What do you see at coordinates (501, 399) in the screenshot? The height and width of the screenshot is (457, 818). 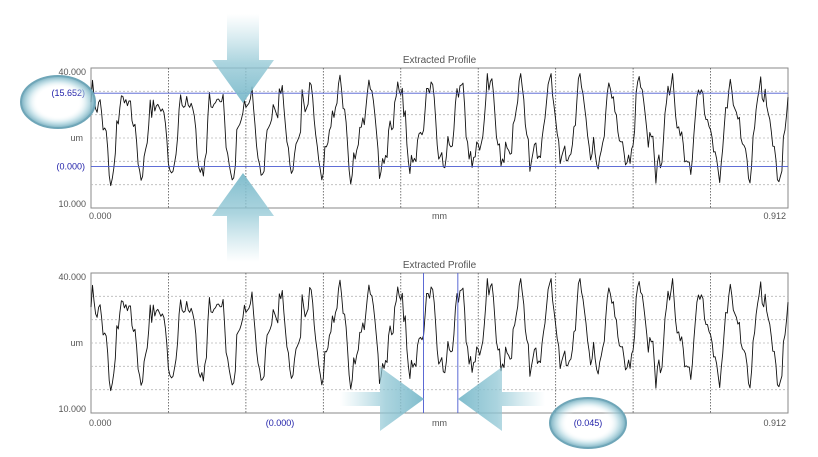 I see `arrow-left-icon` at bounding box center [501, 399].